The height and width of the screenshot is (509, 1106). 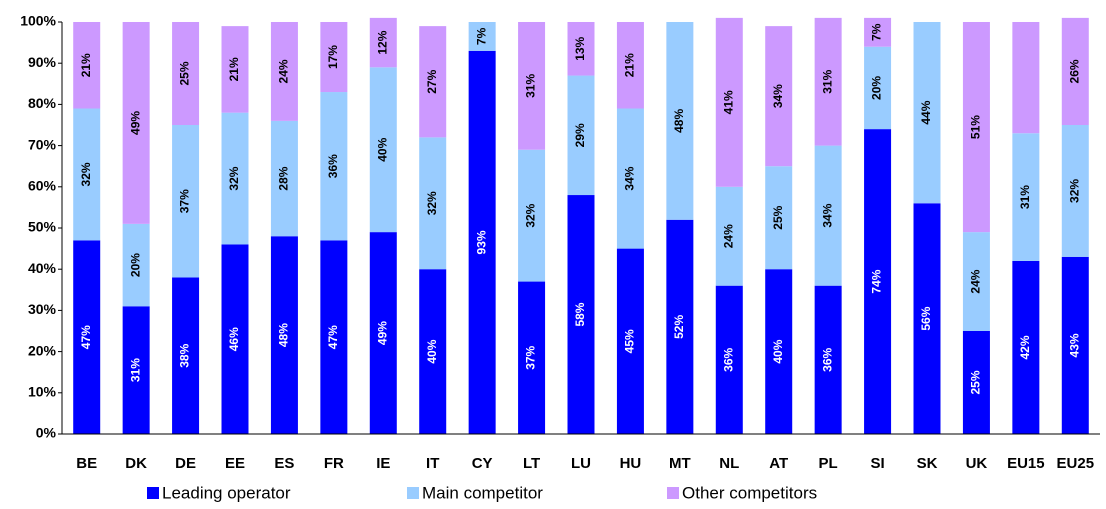 What do you see at coordinates (778, 463) in the screenshot?
I see `x-tick-label: AT` at bounding box center [778, 463].